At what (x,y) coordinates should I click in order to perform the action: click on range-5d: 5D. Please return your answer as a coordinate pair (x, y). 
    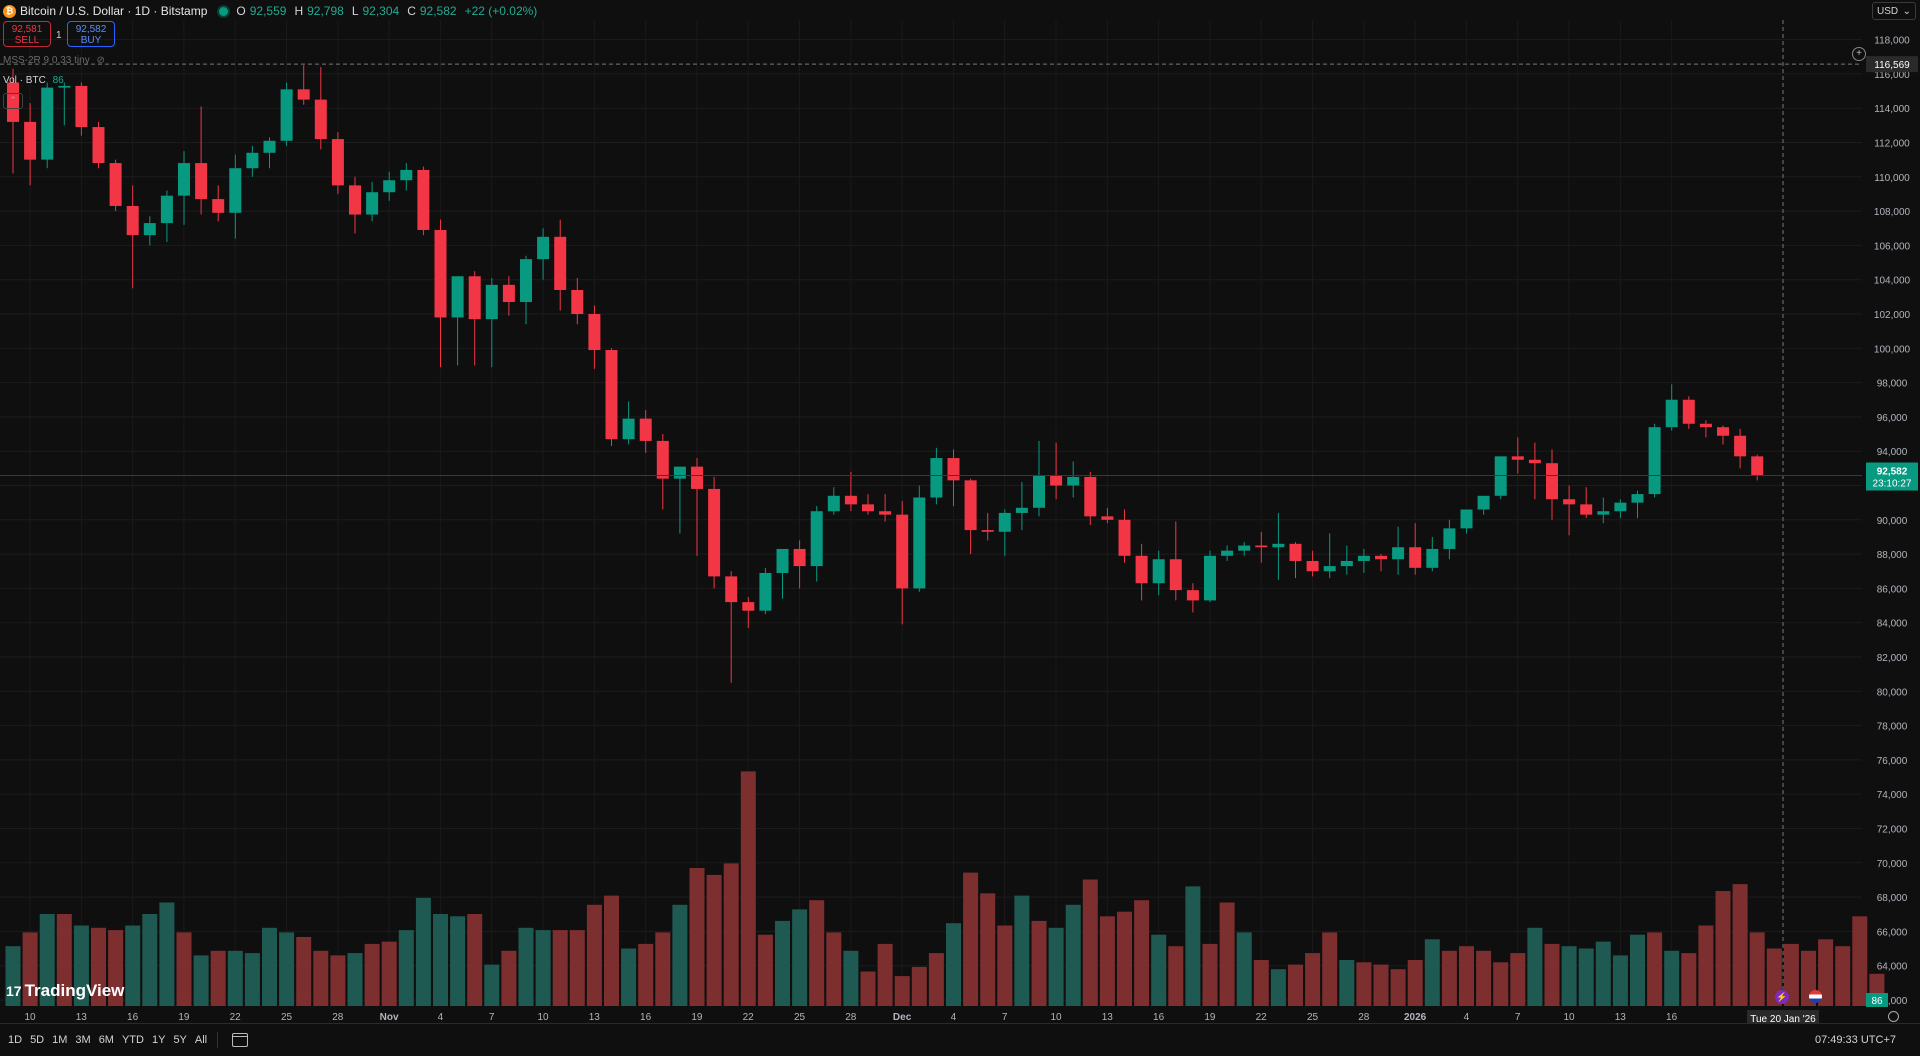
    Looking at the image, I should click on (37, 1040).